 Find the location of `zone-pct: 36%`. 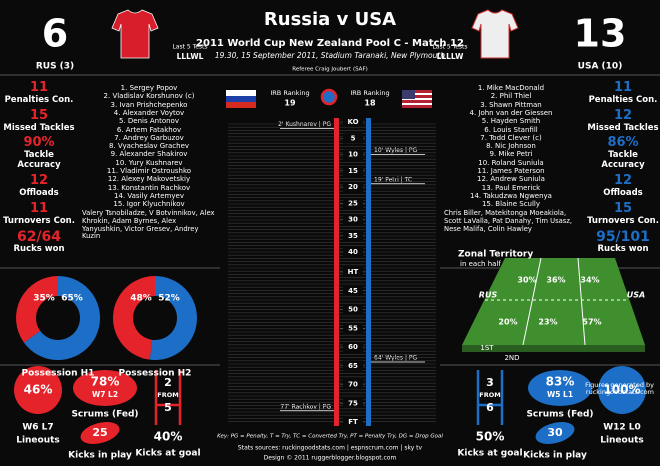

zone-pct: 36% is located at coordinates (555, 280).